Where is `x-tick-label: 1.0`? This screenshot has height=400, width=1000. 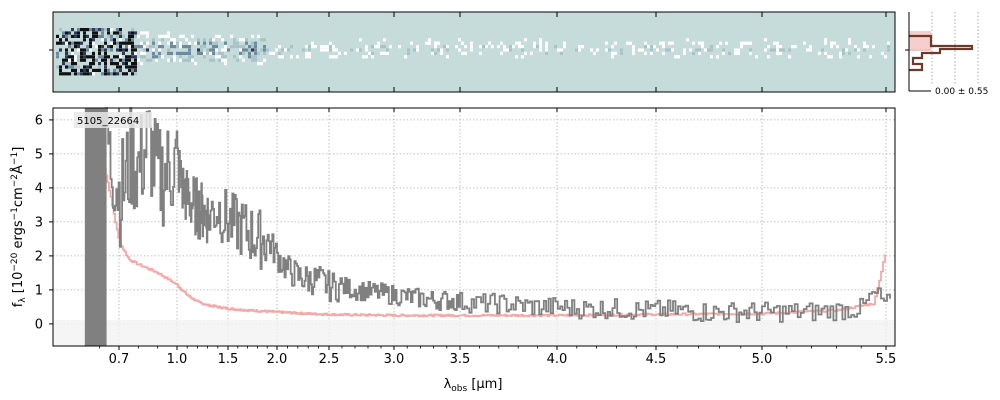
x-tick-label: 1.0 is located at coordinates (177, 359).